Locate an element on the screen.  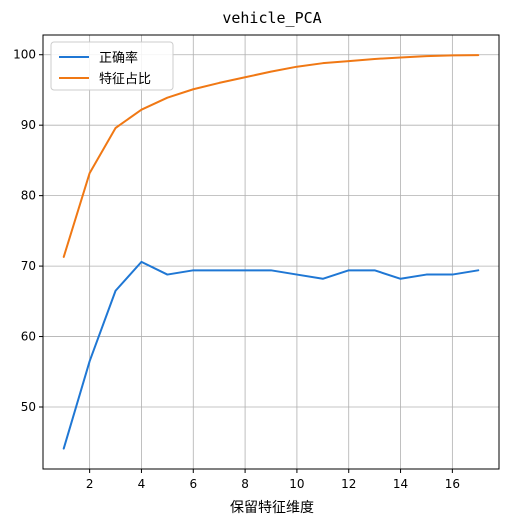
x-tick-label: 4 is located at coordinates (142, 484).